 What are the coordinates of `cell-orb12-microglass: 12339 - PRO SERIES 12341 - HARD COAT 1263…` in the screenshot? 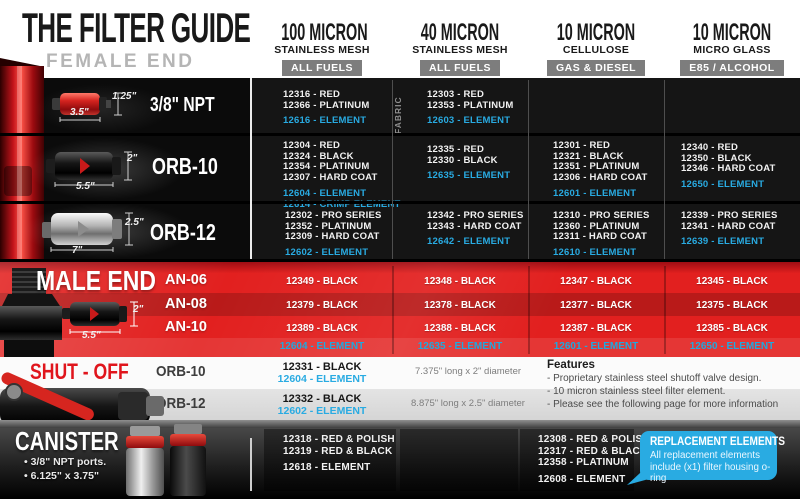 It's located at (729, 229).